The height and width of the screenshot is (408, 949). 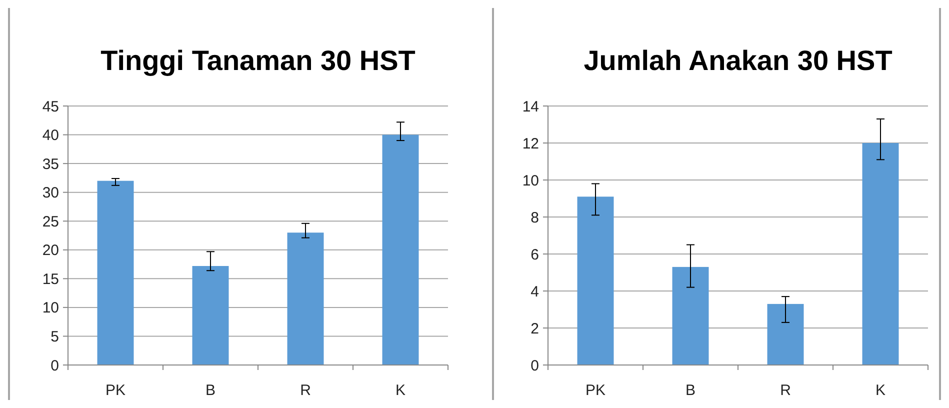 What do you see at coordinates (530, 143) in the screenshot?
I see `y-tick-label: 12` at bounding box center [530, 143].